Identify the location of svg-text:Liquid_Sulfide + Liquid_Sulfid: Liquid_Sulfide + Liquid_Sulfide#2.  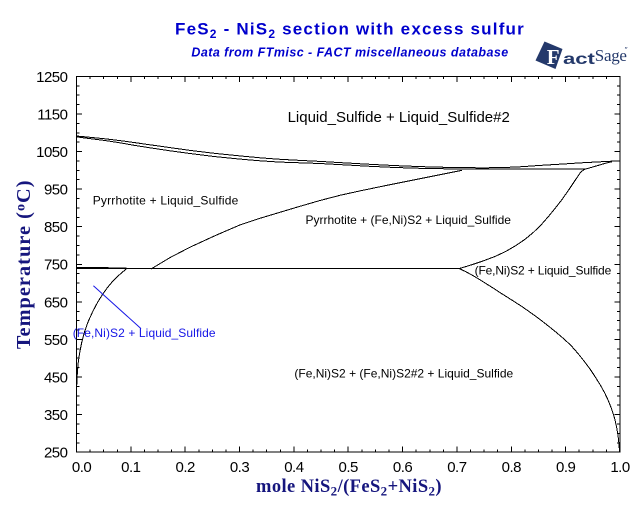
(399, 117).